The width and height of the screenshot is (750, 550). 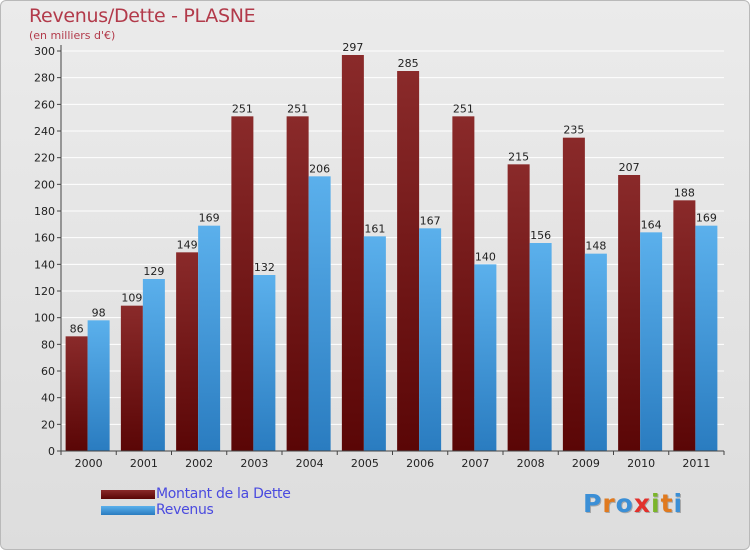 What do you see at coordinates (48, 371) in the screenshot?
I see `y-tick-label: 60` at bounding box center [48, 371].